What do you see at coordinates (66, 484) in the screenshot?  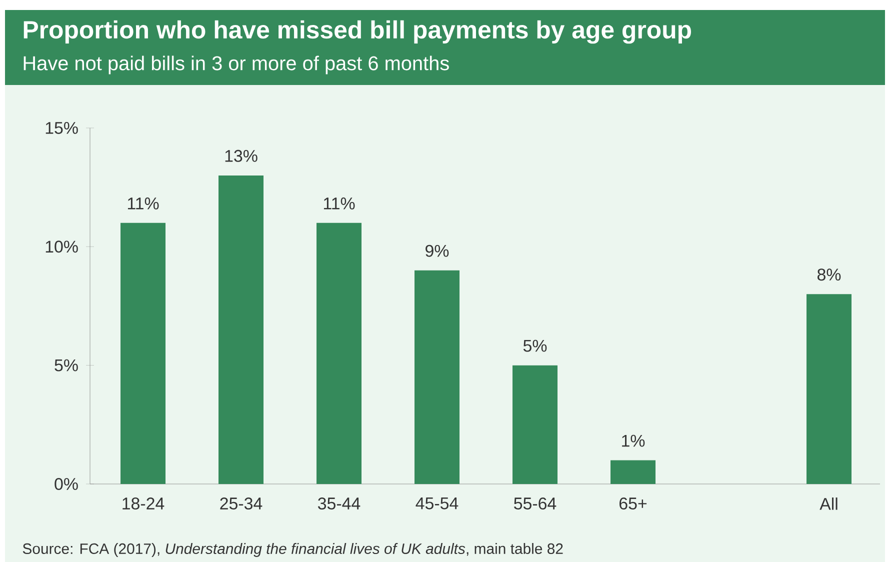 I see `y-tick-label: 0%` at bounding box center [66, 484].